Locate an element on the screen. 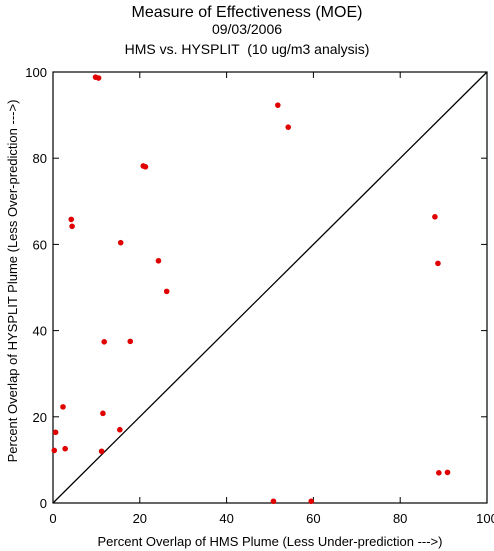 The width and height of the screenshot is (494, 551). x-tick-label: 60 is located at coordinates (313, 518).